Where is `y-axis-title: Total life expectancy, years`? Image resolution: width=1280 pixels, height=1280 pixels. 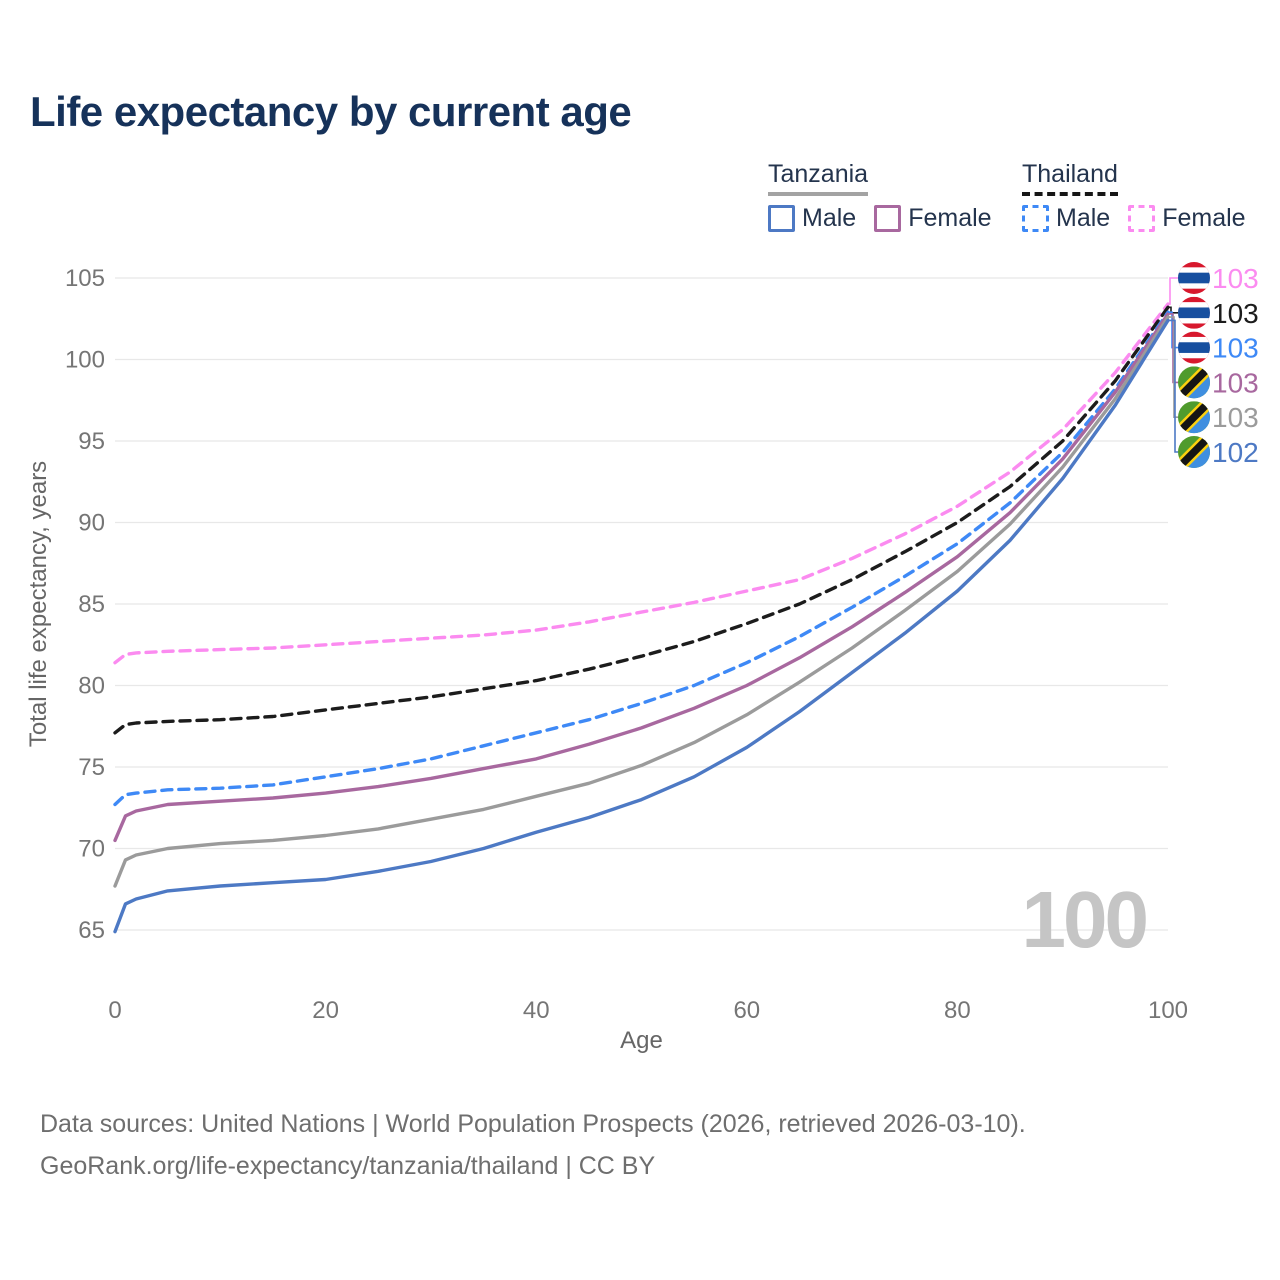
y-axis-title: Total life expectancy, years is located at coordinates (38, 604).